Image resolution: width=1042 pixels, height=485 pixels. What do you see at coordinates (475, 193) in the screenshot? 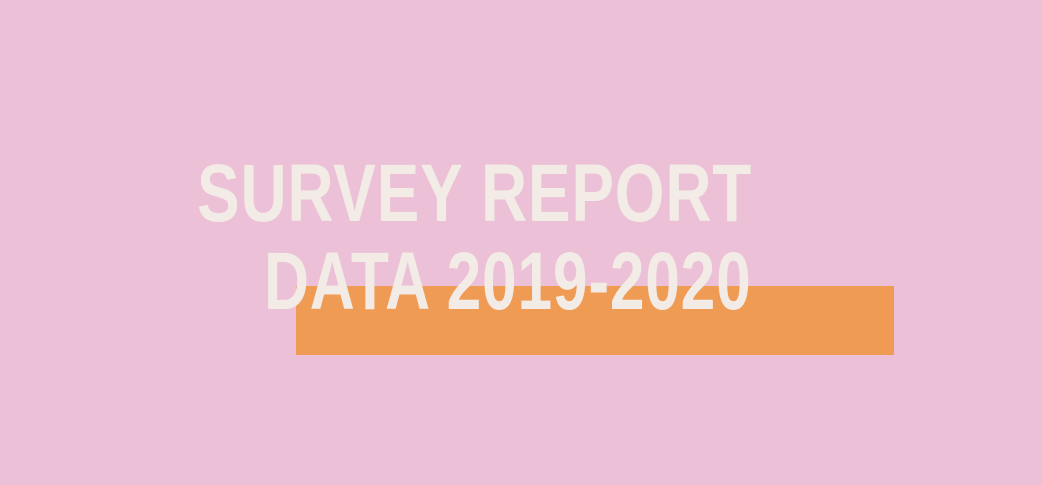
I see `title-line-survey-report: SURVEY REPORT` at bounding box center [475, 193].